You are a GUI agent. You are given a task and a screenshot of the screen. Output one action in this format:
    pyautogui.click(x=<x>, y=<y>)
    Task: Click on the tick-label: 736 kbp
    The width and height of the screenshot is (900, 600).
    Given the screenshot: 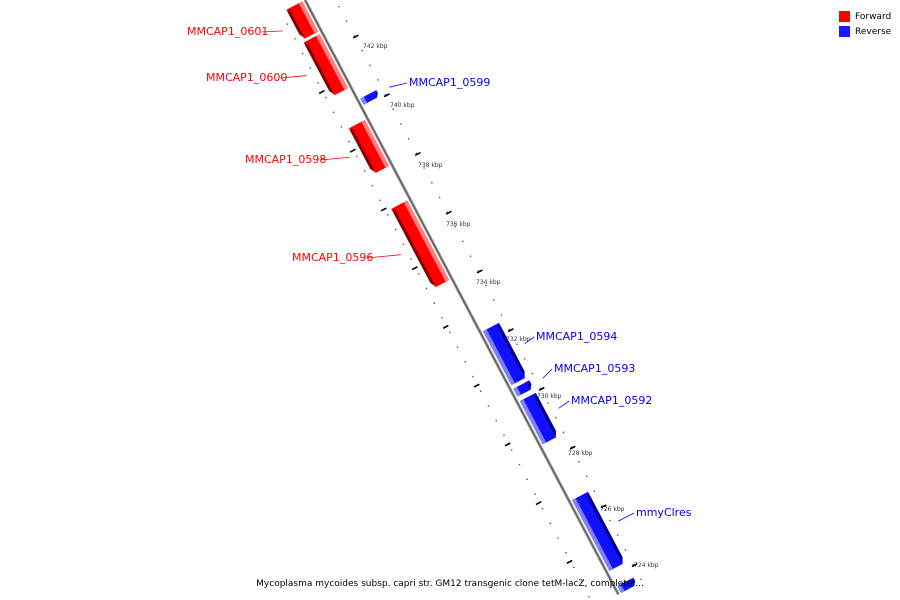 What is the action you would take?
    pyautogui.click(x=458, y=224)
    